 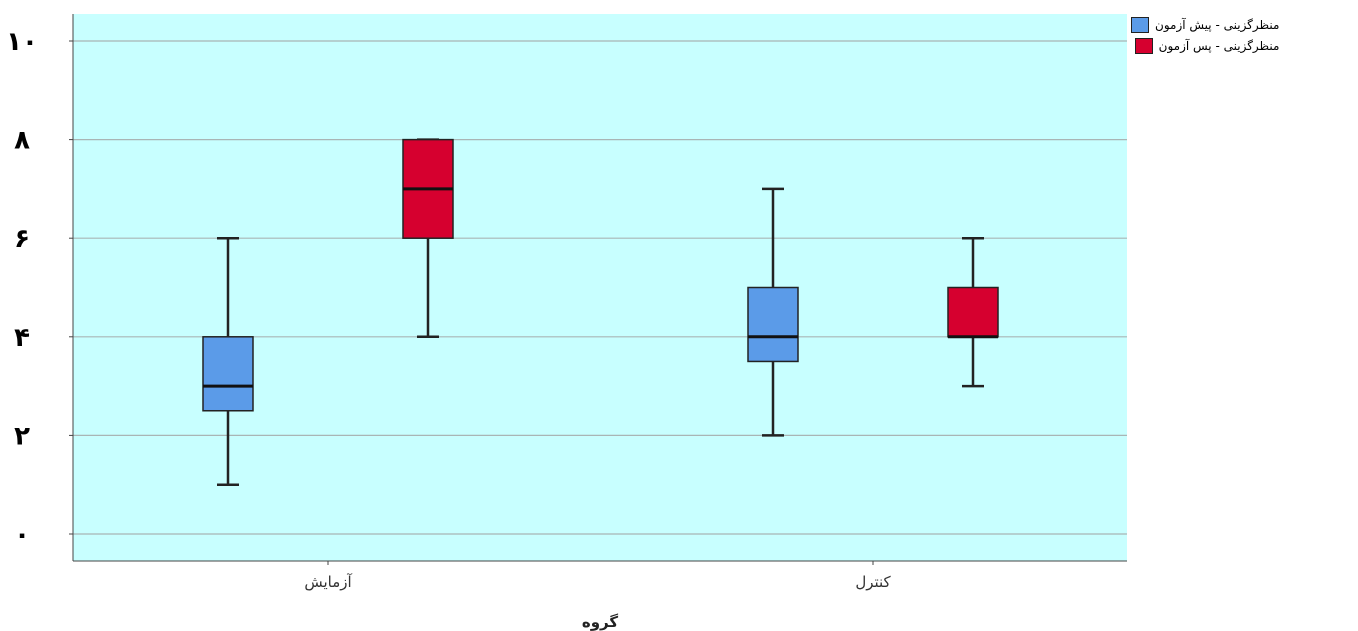 I want to click on x-category-label: آزمایش, so click(x=328, y=582).